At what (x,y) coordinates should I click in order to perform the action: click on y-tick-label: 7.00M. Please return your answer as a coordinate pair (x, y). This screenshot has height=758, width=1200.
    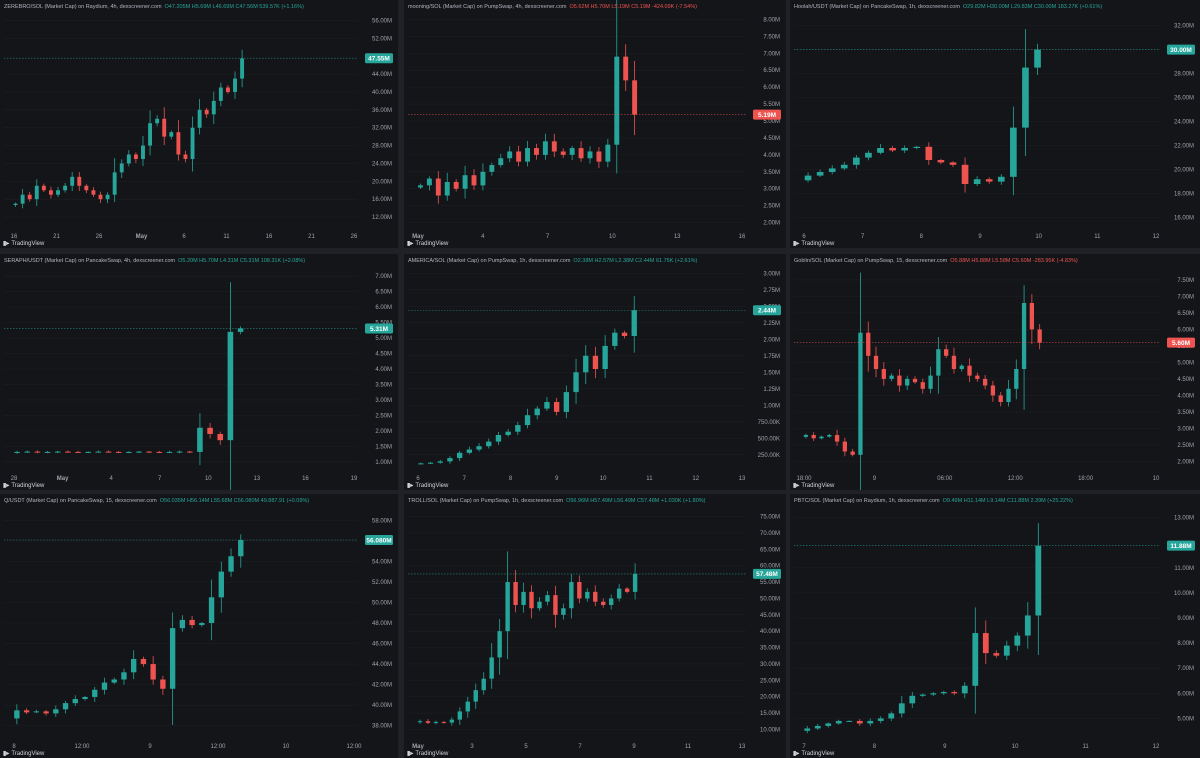
    Looking at the image, I should click on (1185, 297).